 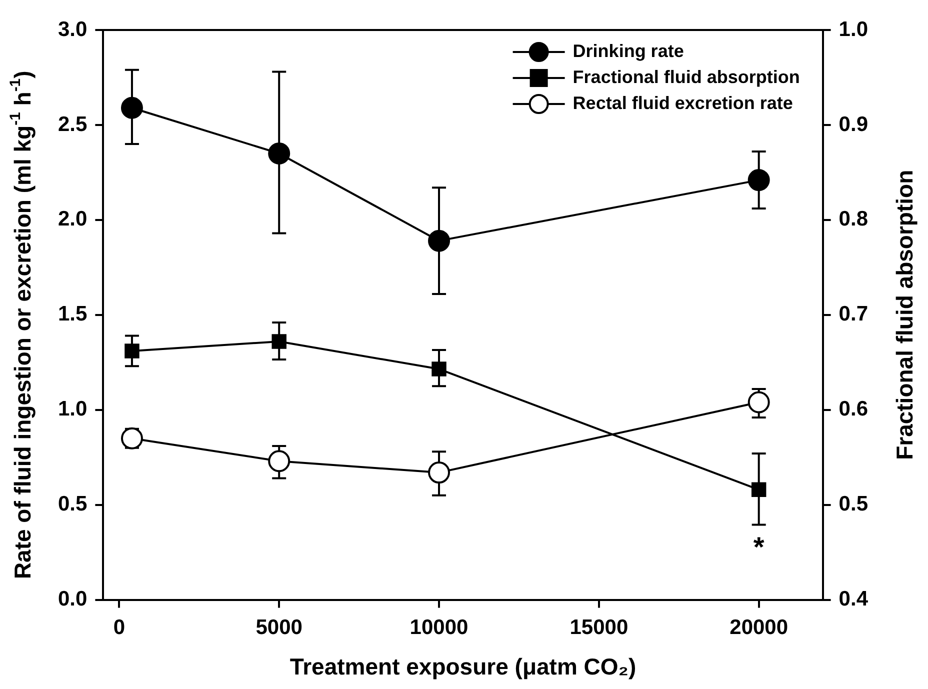 What do you see at coordinates (853, 219) in the screenshot?
I see `y2-tick-label: 0.8` at bounding box center [853, 219].